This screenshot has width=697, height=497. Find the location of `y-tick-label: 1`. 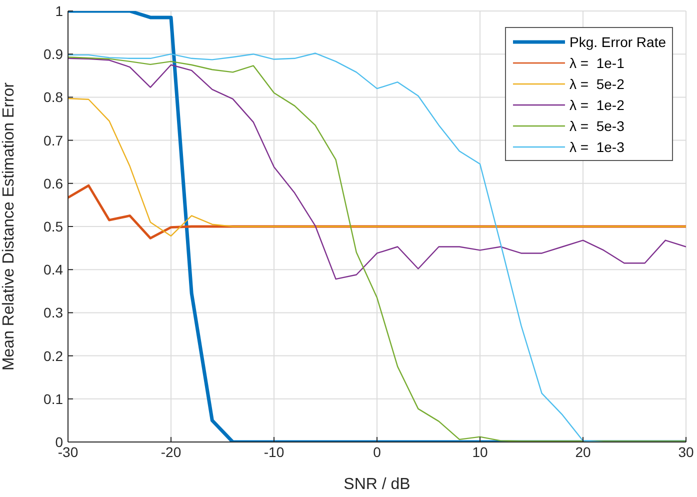

y-tick-label: 1 is located at coordinates (59, 10).